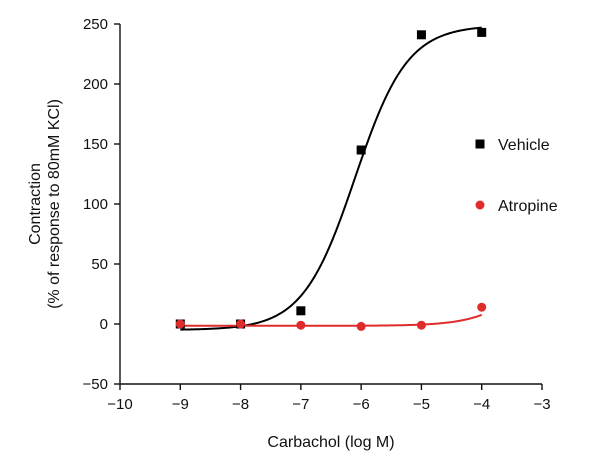 This screenshot has width=600, height=468. Describe the element at coordinates (95, 384) in the screenshot. I see `y-tick-label: −50` at that location.